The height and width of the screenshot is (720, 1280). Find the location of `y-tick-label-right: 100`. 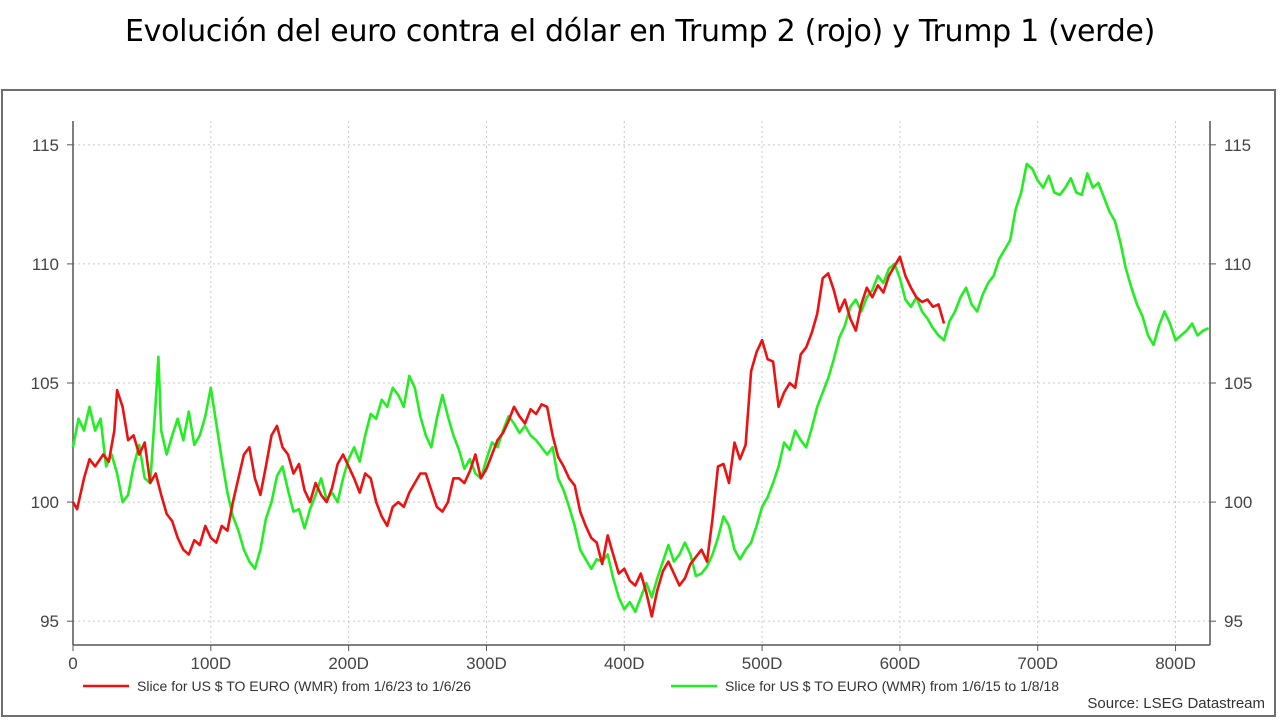

y-tick-label-right: 100 is located at coordinates (1238, 502).